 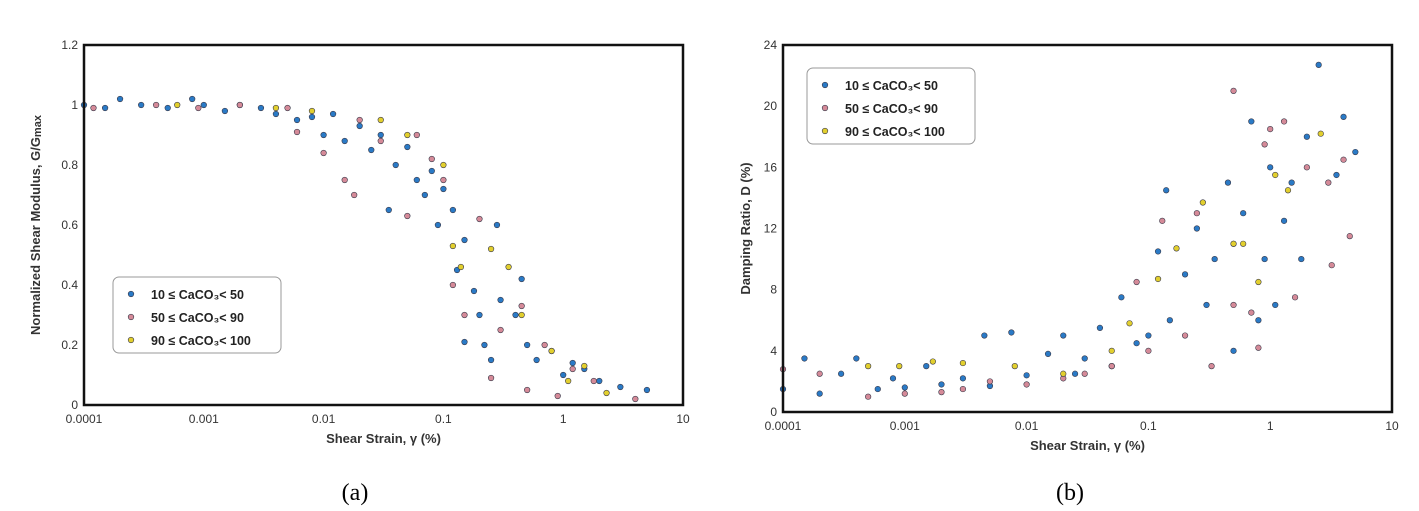 What do you see at coordinates (69, 285) in the screenshot?
I see `y-tick-label: 0.4` at bounding box center [69, 285].